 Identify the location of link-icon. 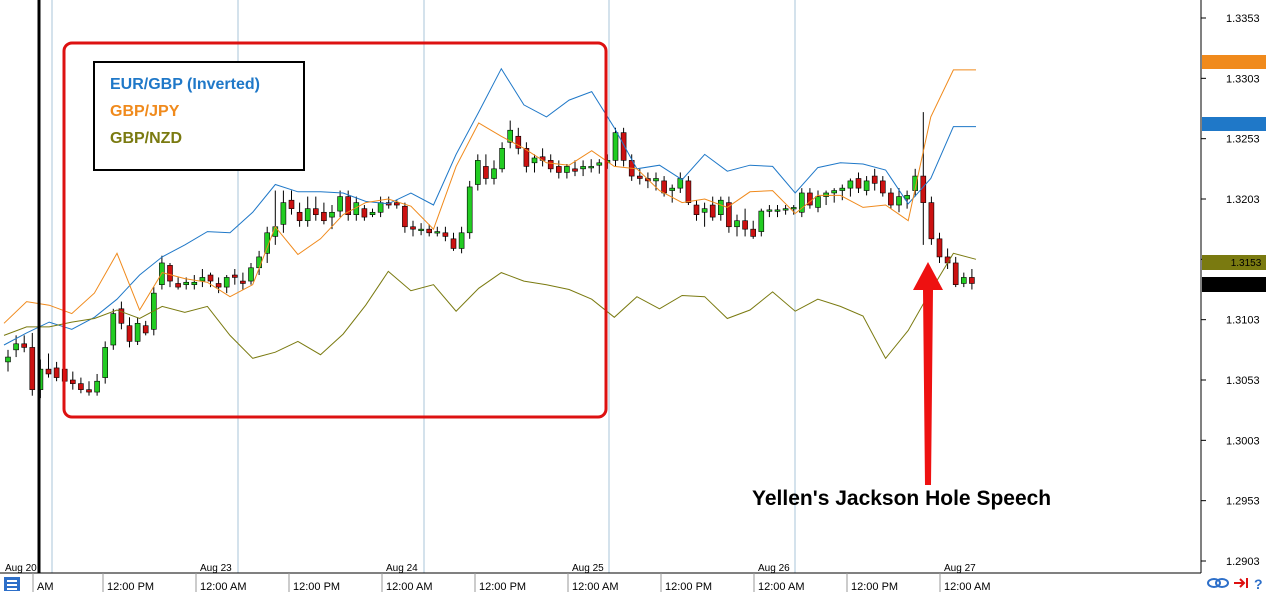
(1218, 583).